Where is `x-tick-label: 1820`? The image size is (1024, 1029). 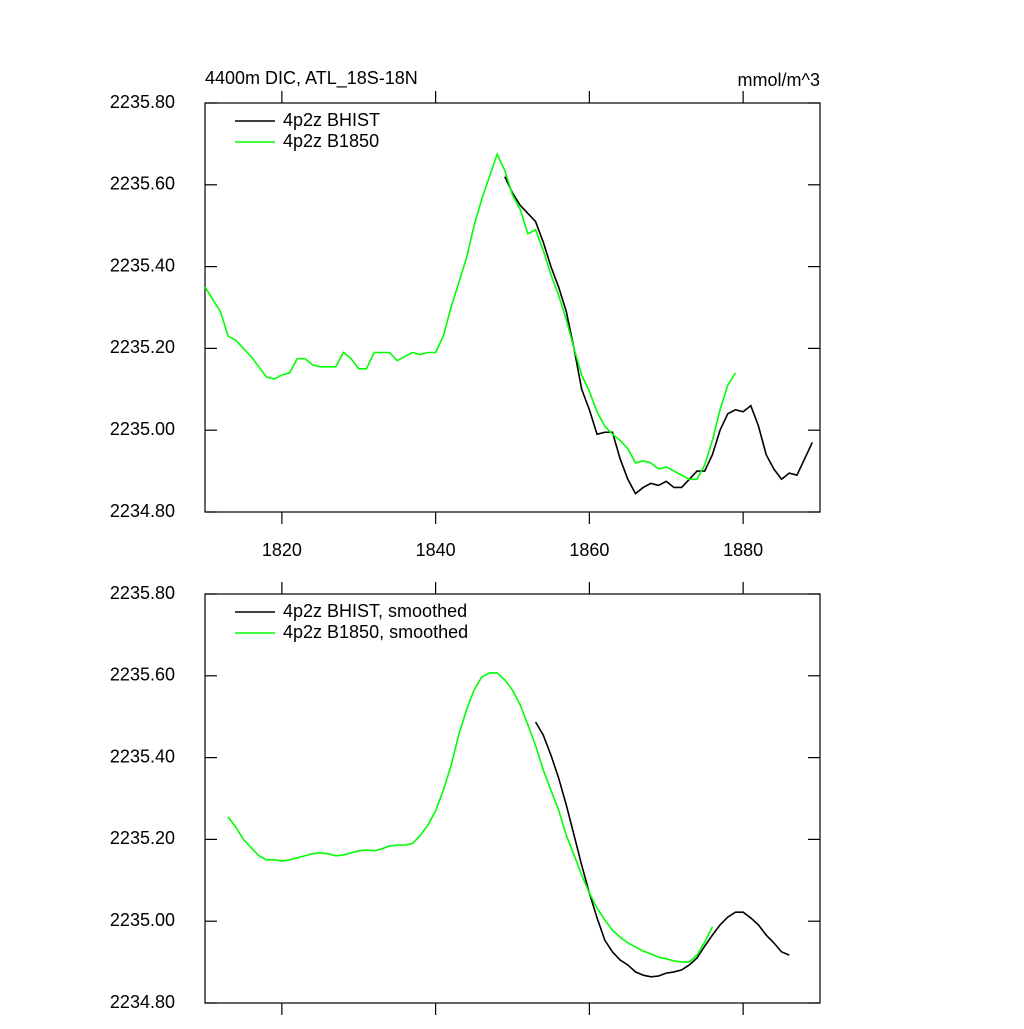 x-tick-label: 1820 is located at coordinates (282, 550).